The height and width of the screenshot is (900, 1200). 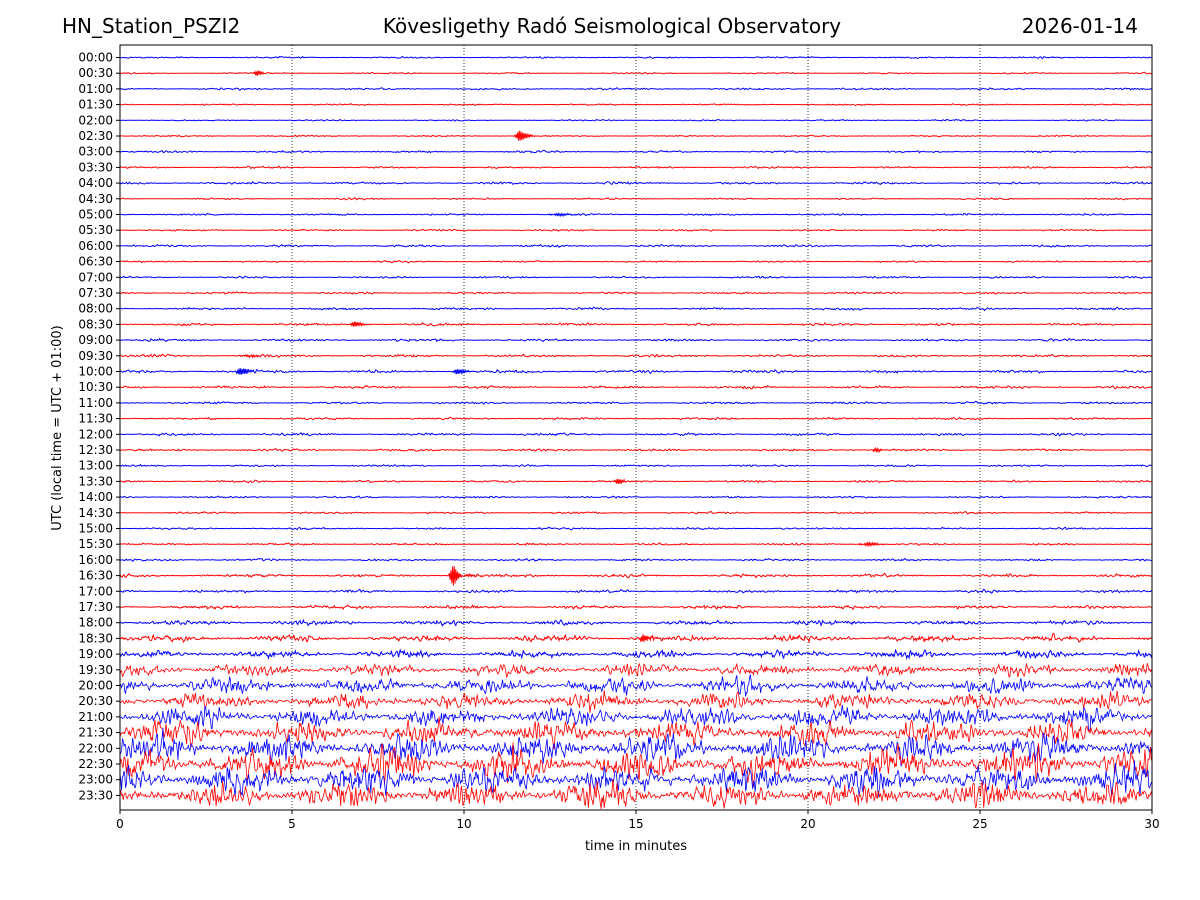 I want to click on y-tick-label: 13:00, so click(x=95, y=466).